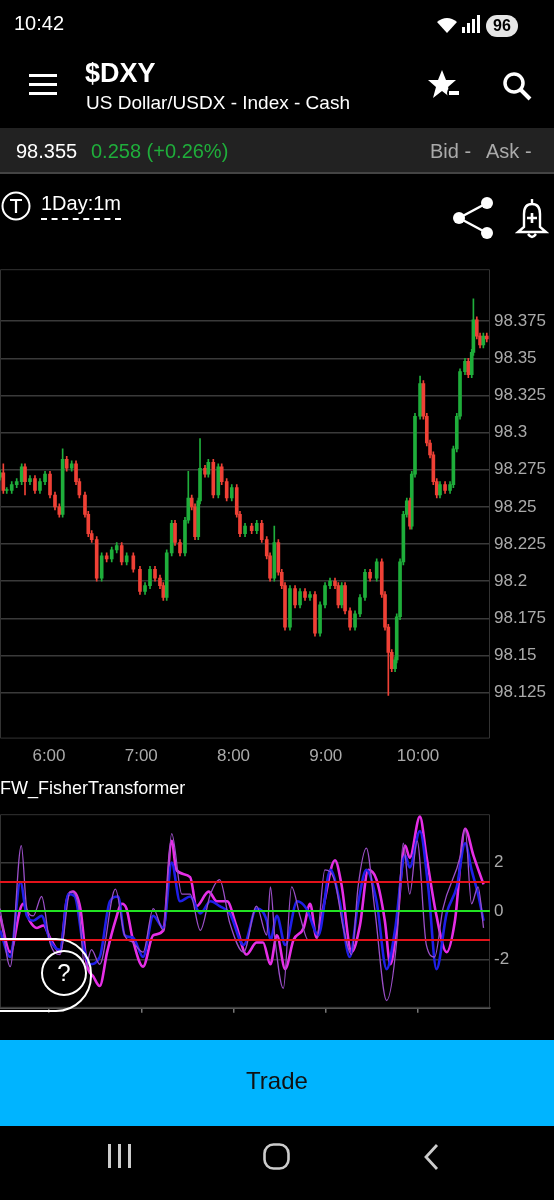 The image size is (554, 1200). I want to click on x-tick-label: 10:00, so click(418, 756).